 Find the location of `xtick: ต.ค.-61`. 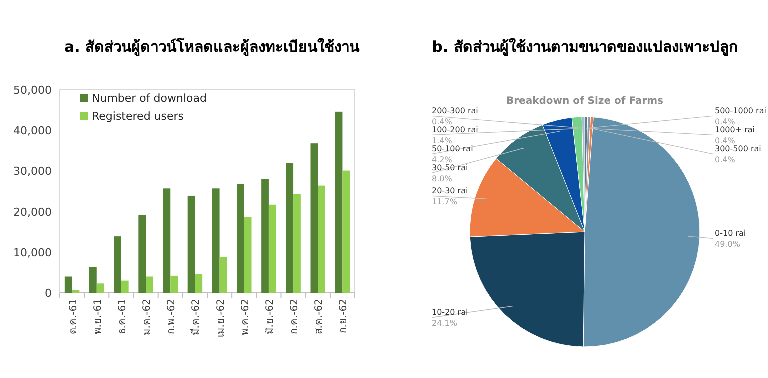

xtick: ต.ค.-61 is located at coordinates (74, 317).